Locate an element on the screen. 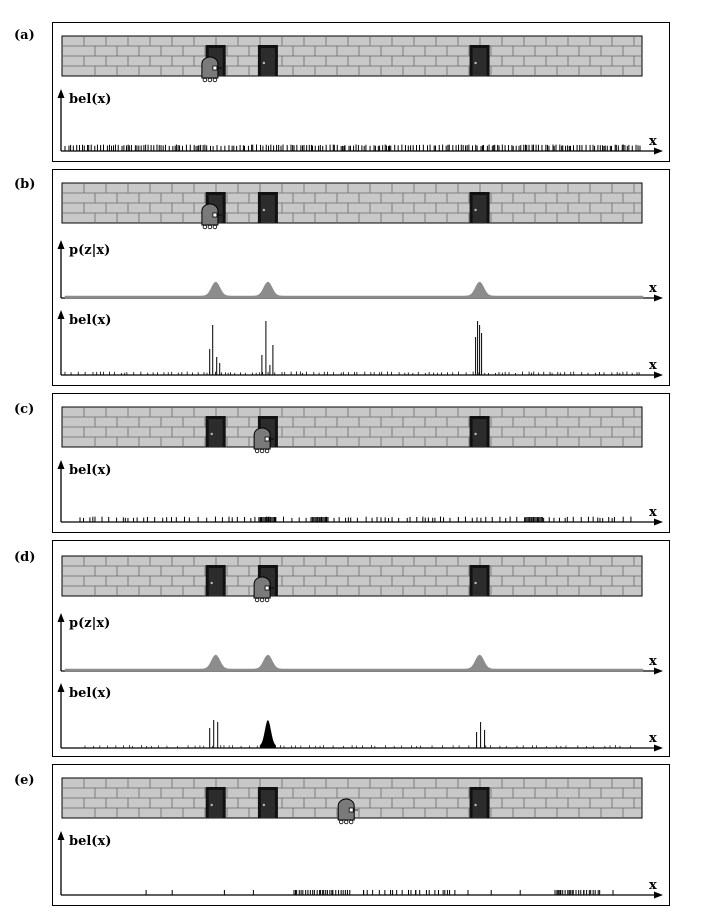 The height and width of the screenshot is (920, 704). panel-a: bel(x) x is located at coordinates (361, 92).